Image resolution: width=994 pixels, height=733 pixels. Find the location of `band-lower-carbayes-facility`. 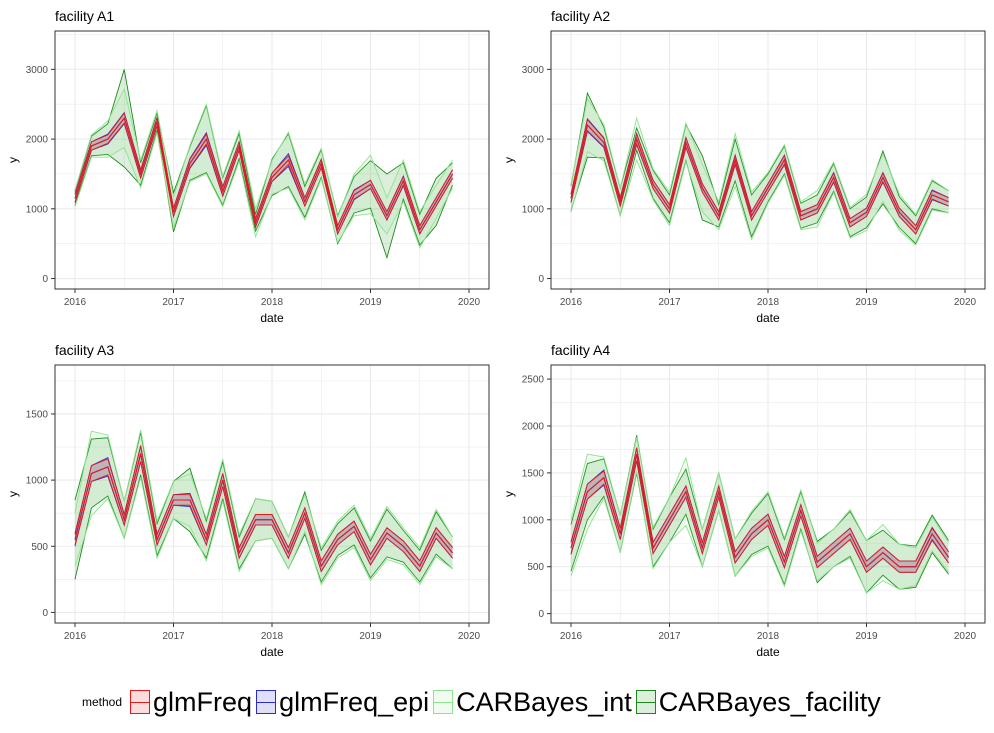

band-lower-carbayes-facility is located at coordinates (759, 196).